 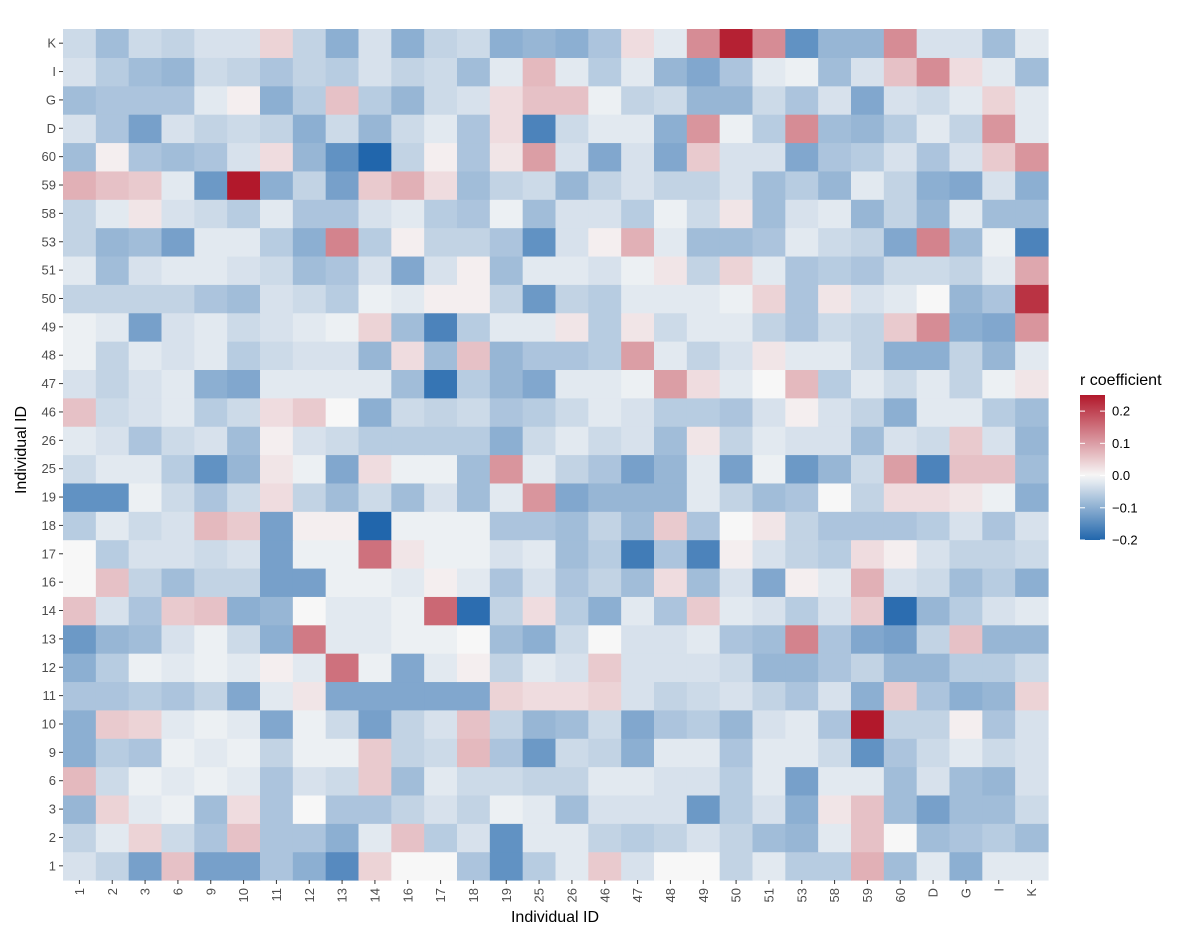 I want to click on y-tick-label: 60, so click(x=49, y=156).